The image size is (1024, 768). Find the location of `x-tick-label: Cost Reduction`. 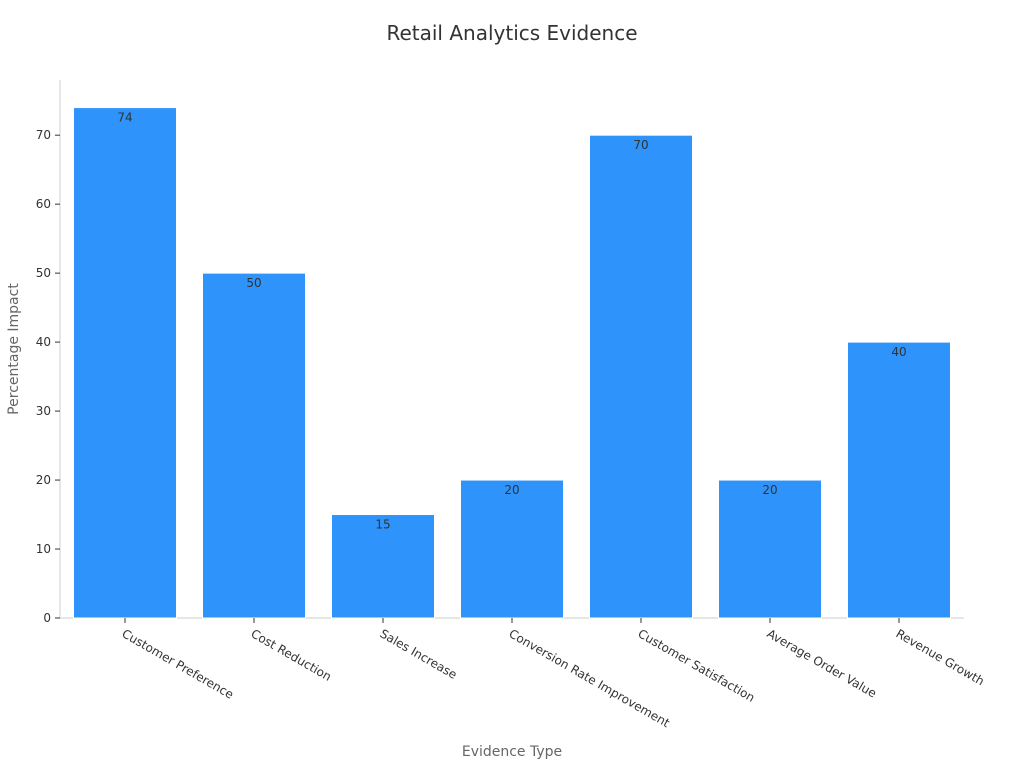

x-tick-label: Cost Reduction is located at coordinates (291, 654).